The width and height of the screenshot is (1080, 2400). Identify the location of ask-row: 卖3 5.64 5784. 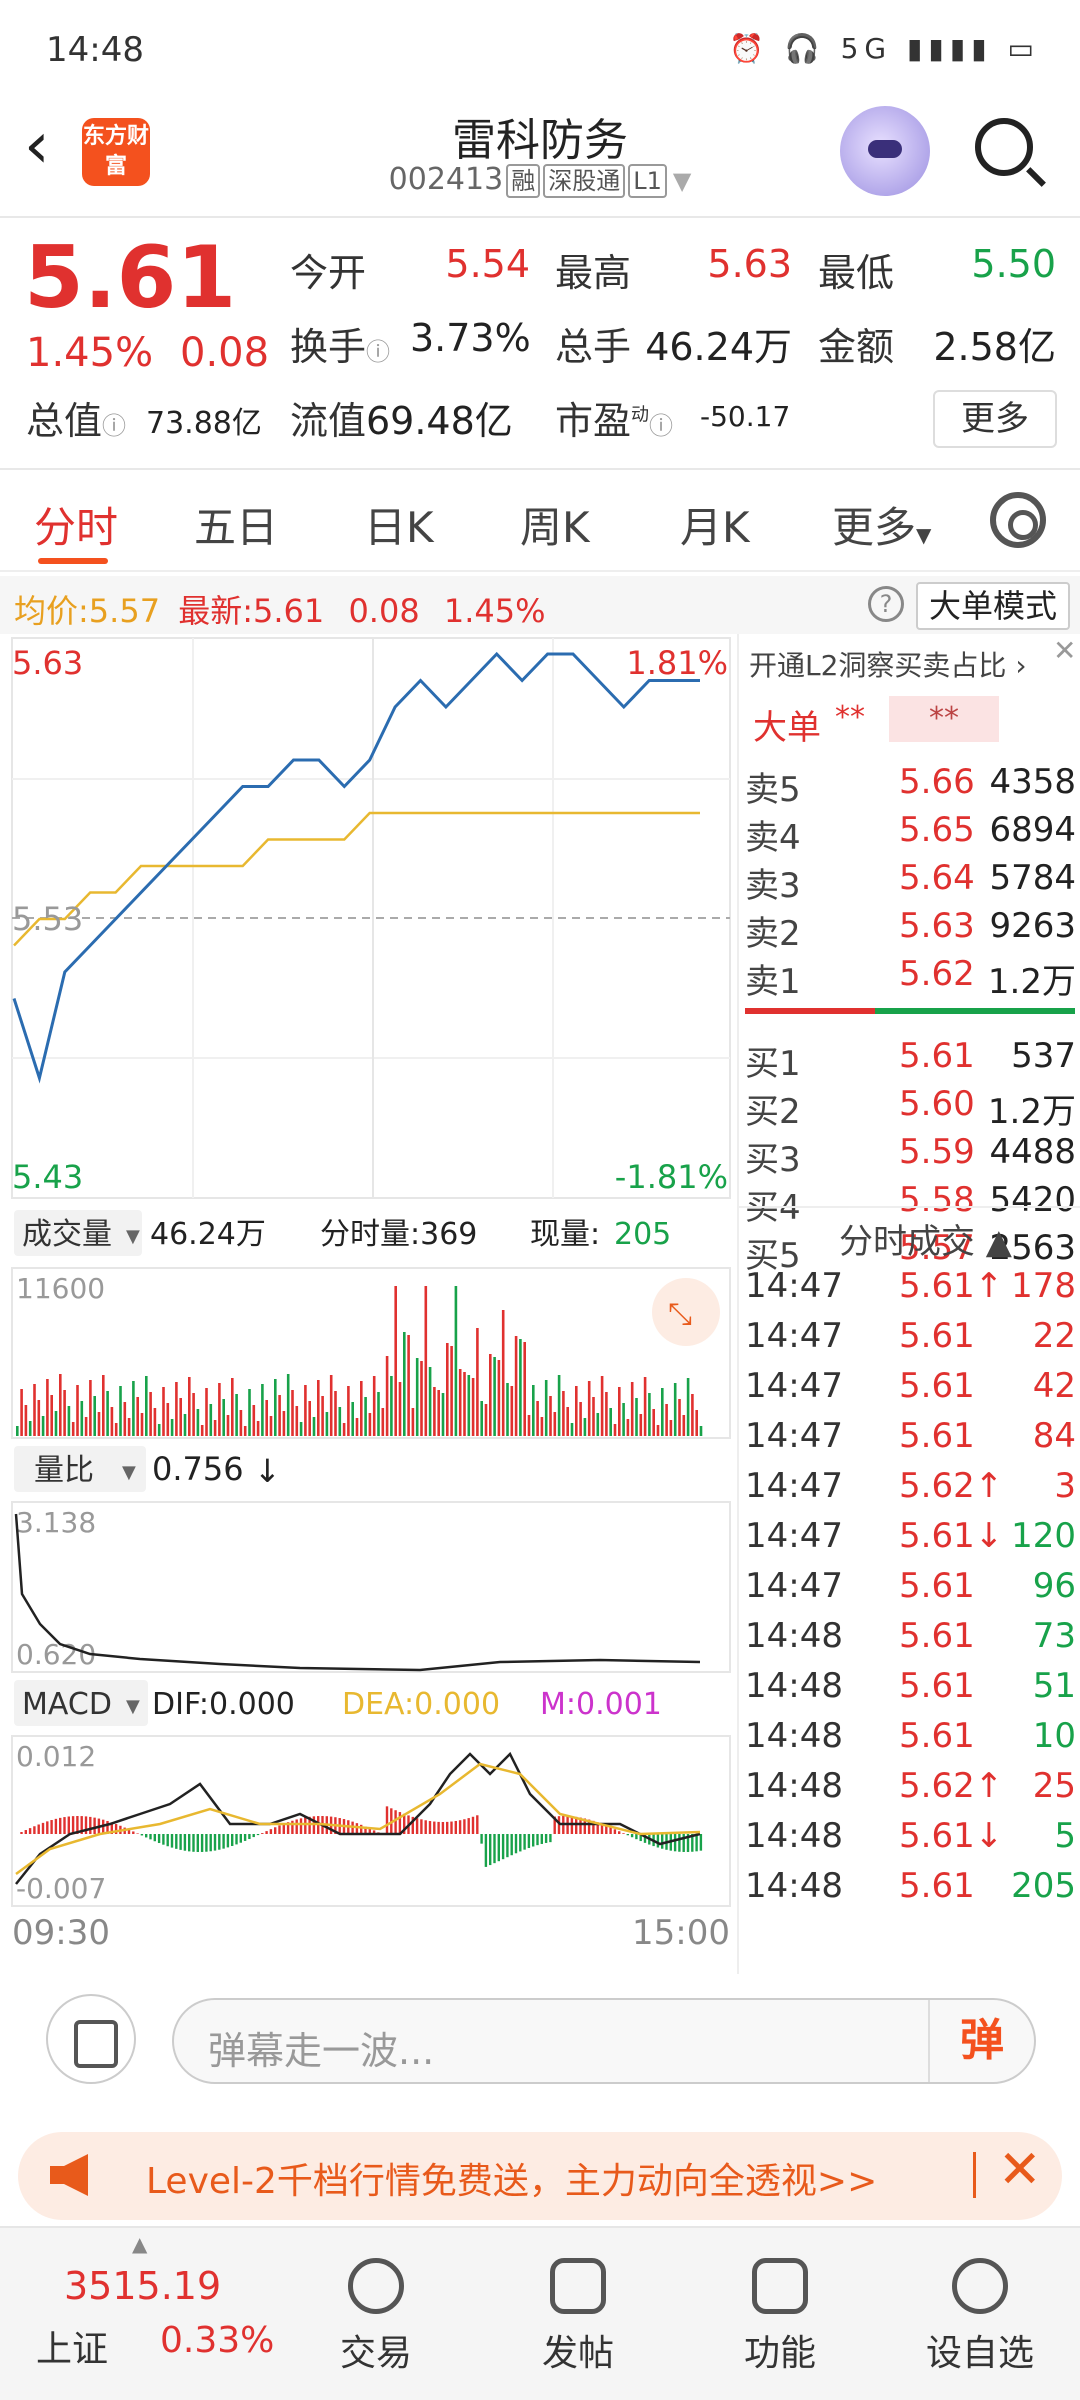
(909, 880).